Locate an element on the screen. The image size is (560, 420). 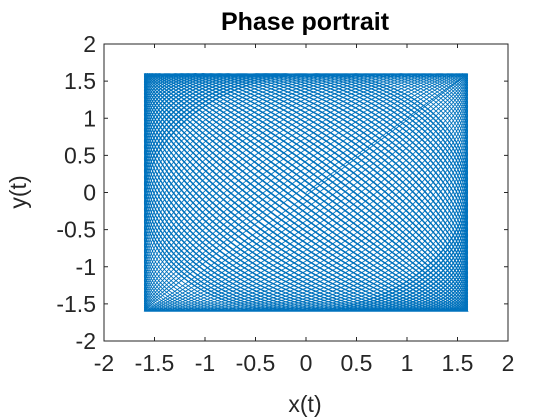
y-tick-label: 1 is located at coordinates (89, 118).